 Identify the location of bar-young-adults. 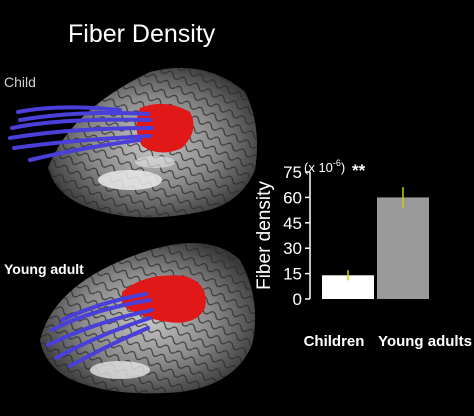
(403, 248).